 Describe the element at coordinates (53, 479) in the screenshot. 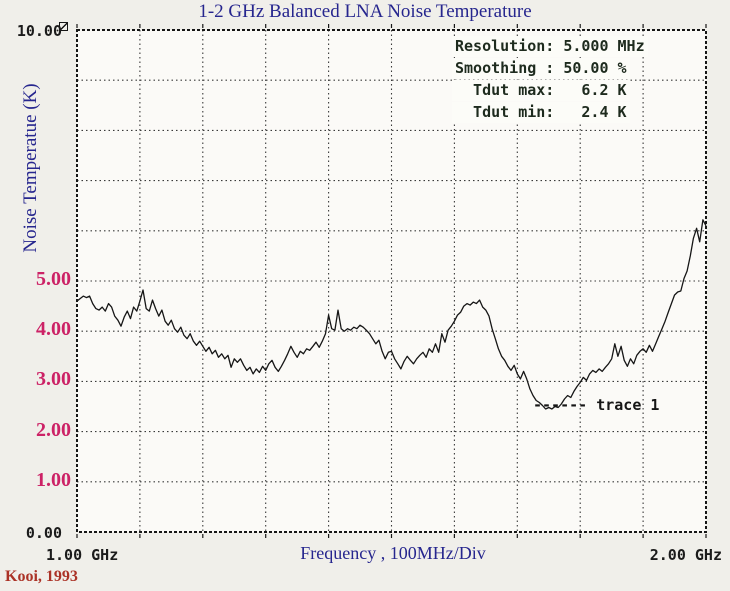

I see `y-tick-label: 1.00` at that location.